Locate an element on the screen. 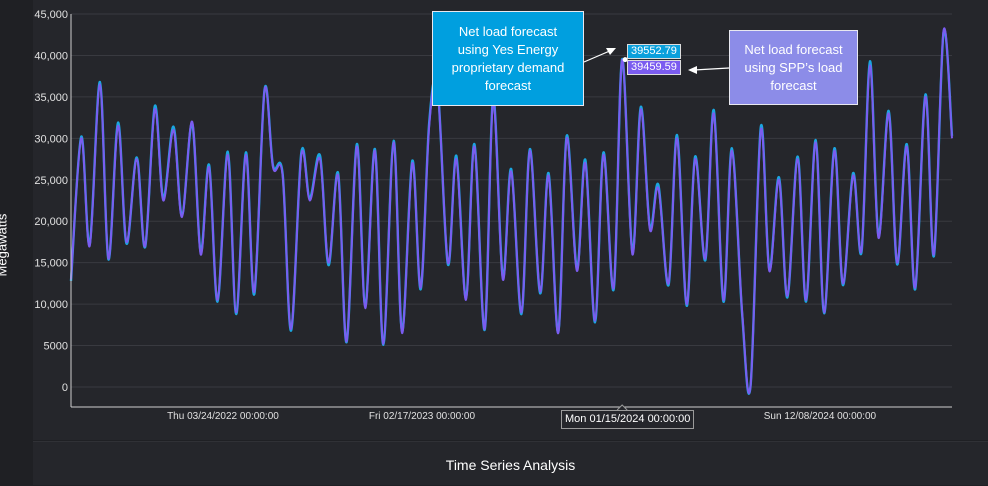  footer-title: Time Series Analysis is located at coordinates (510, 465).